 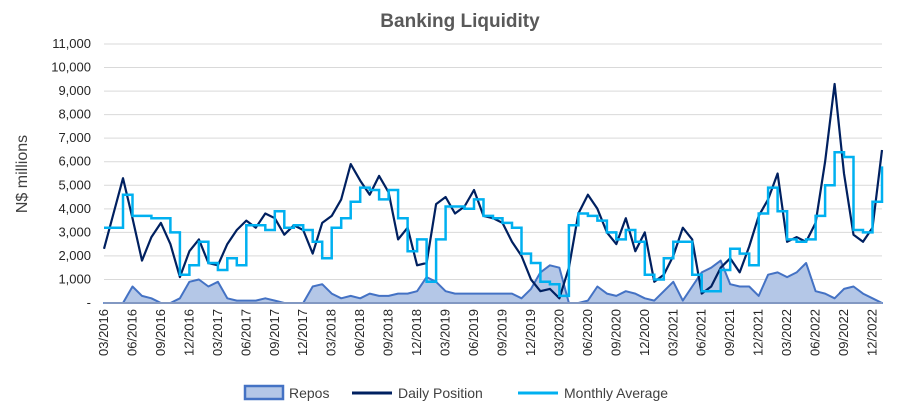 I want to click on y-tick-label: 5,000, so click(x=74, y=184).